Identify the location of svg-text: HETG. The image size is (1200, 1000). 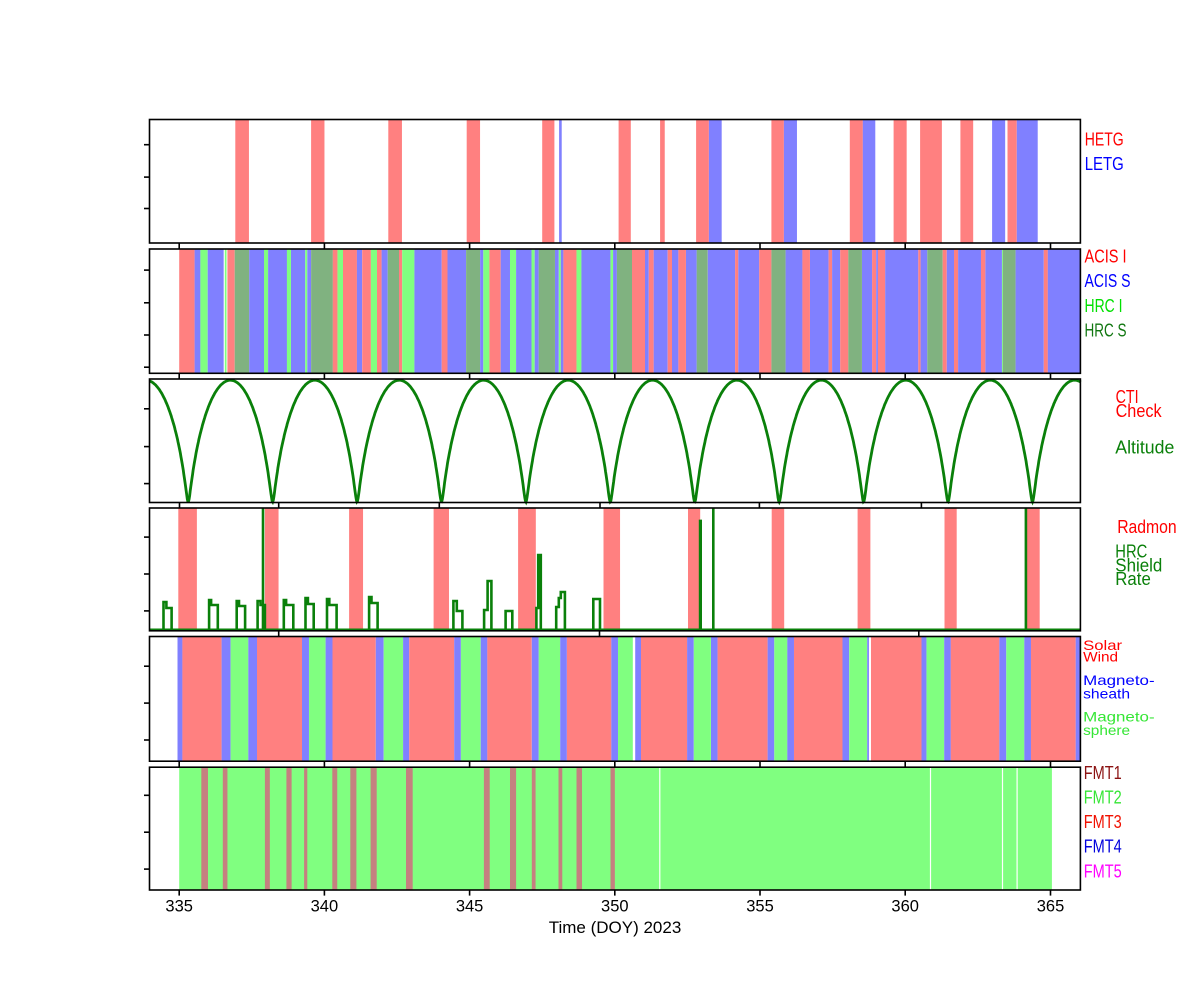
(1104, 140).